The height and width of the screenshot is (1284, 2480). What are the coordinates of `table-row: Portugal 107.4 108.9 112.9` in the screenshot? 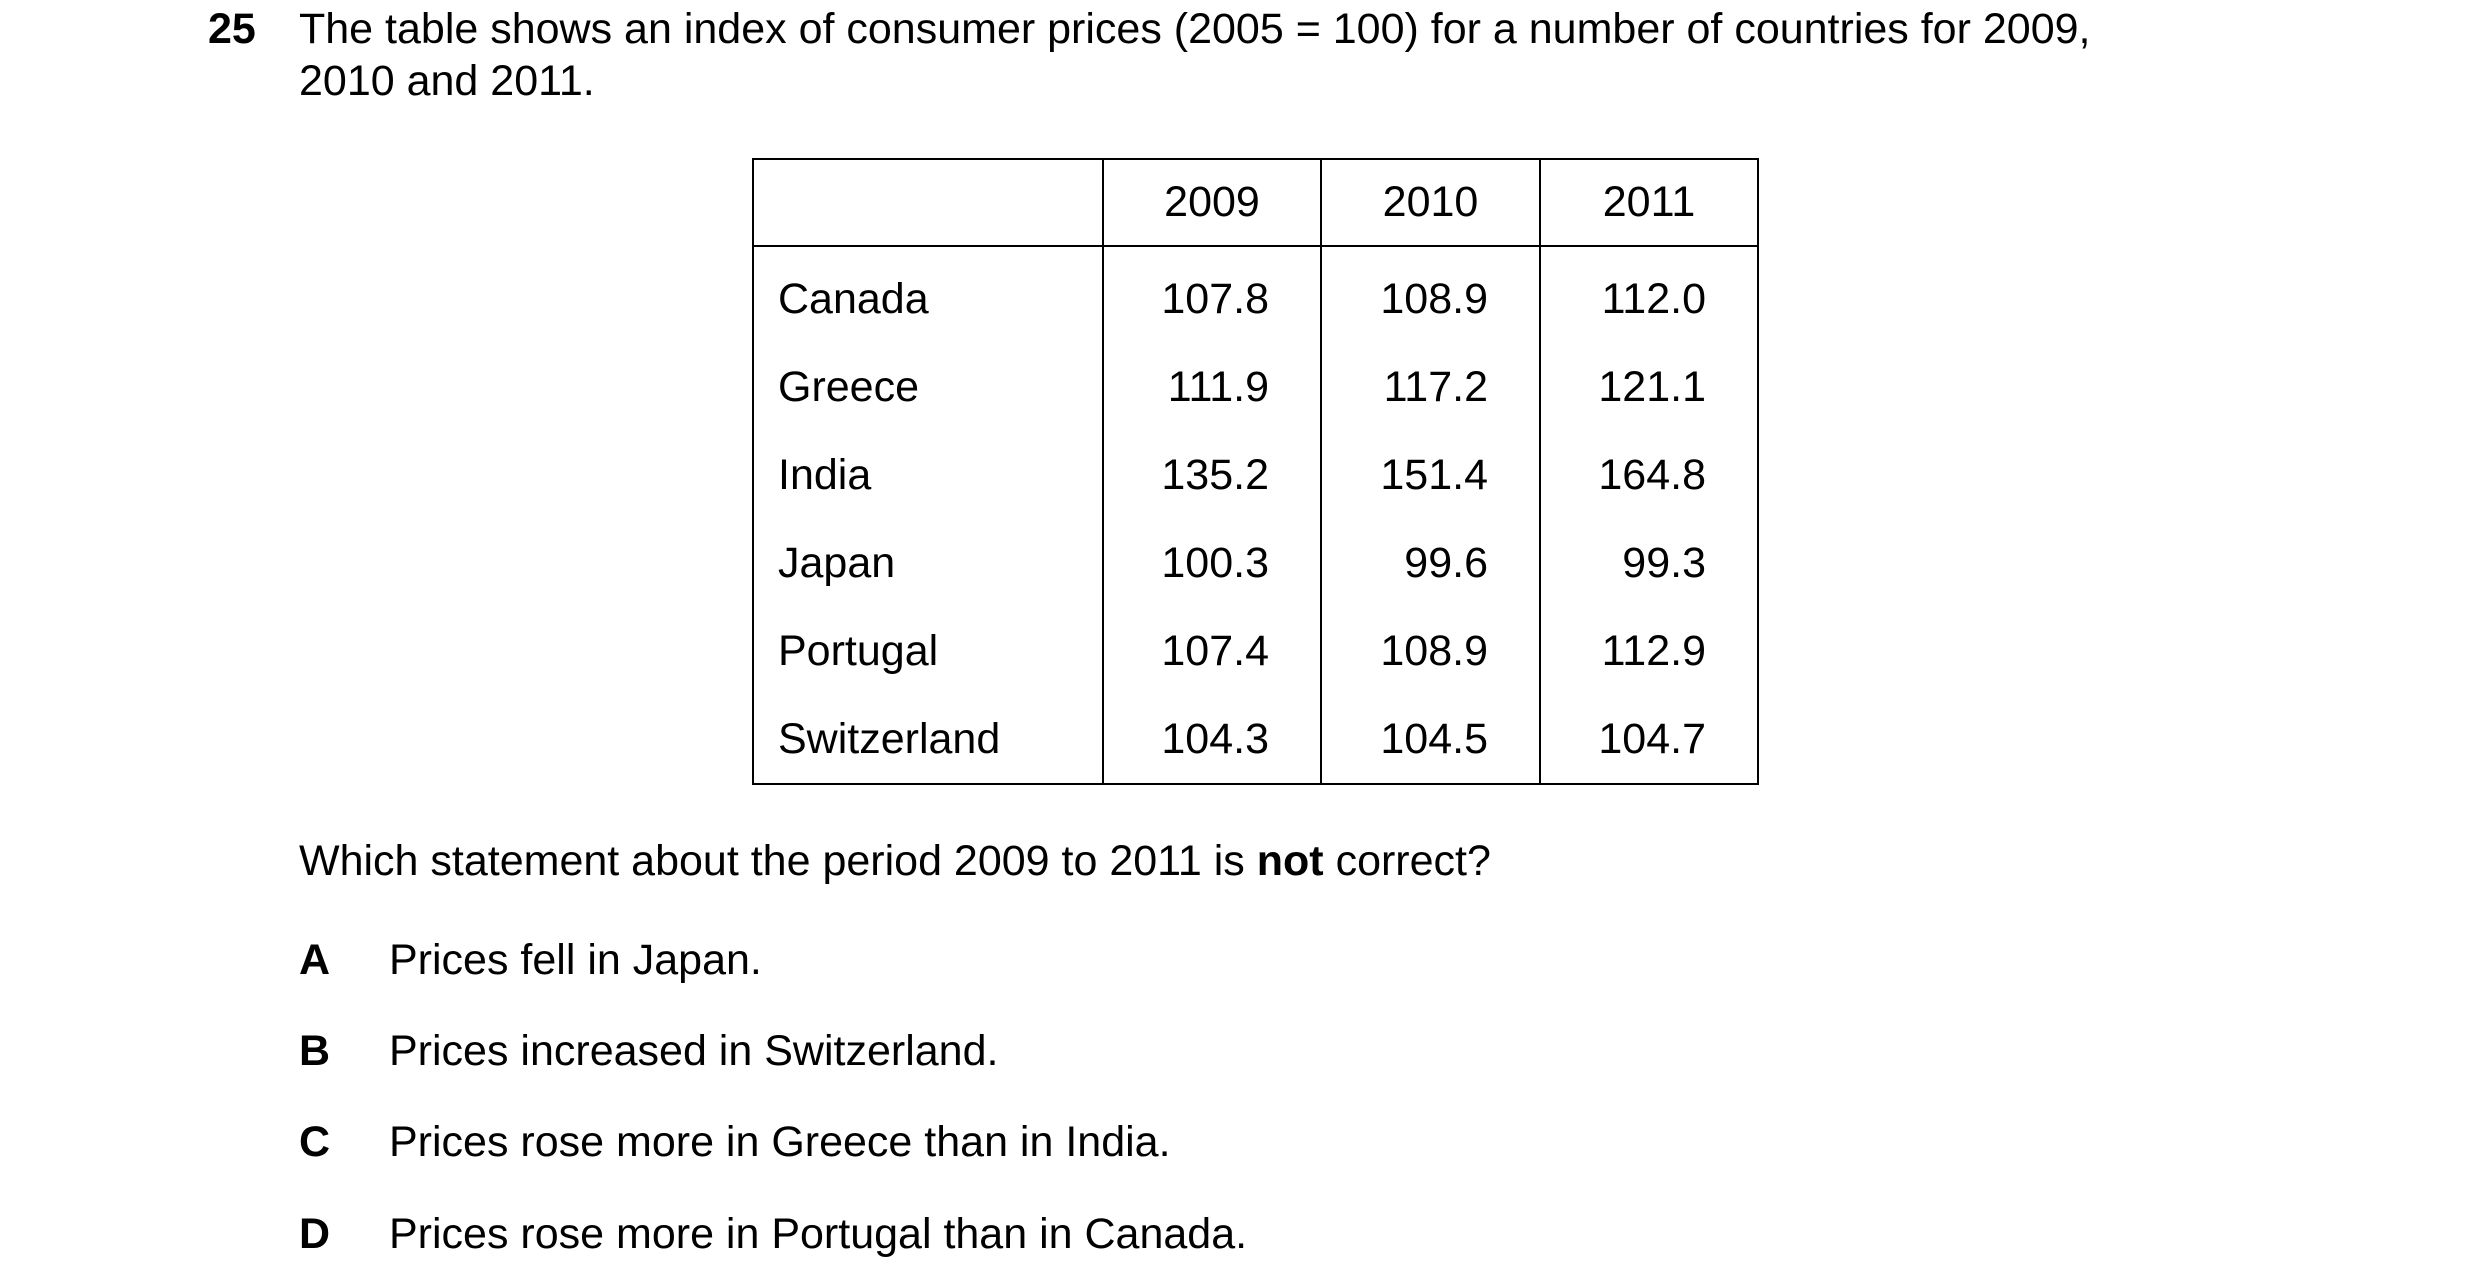 It's located at (1255, 651).